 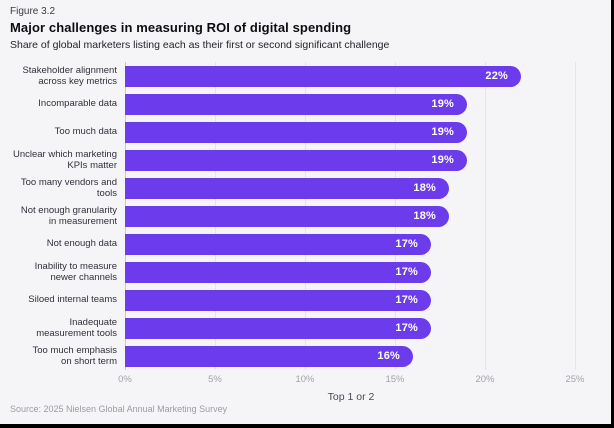 I want to click on x-axis-ticks: 0% 5% 10% 15% 20% 25%, so click(x=356, y=380).